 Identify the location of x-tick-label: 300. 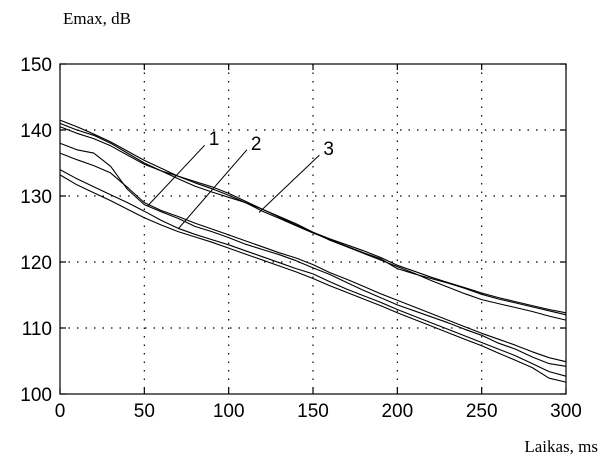
(566, 411).